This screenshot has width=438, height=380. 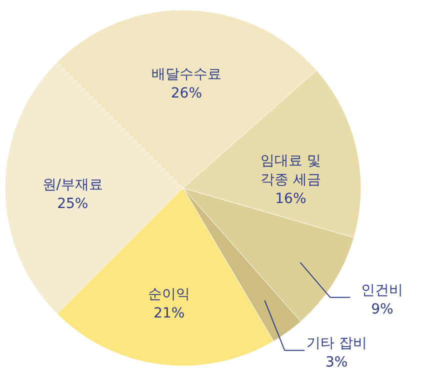 What do you see at coordinates (186, 74) in the screenshot?
I see `slice-label: 배달수수료` at bounding box center [186, 74].